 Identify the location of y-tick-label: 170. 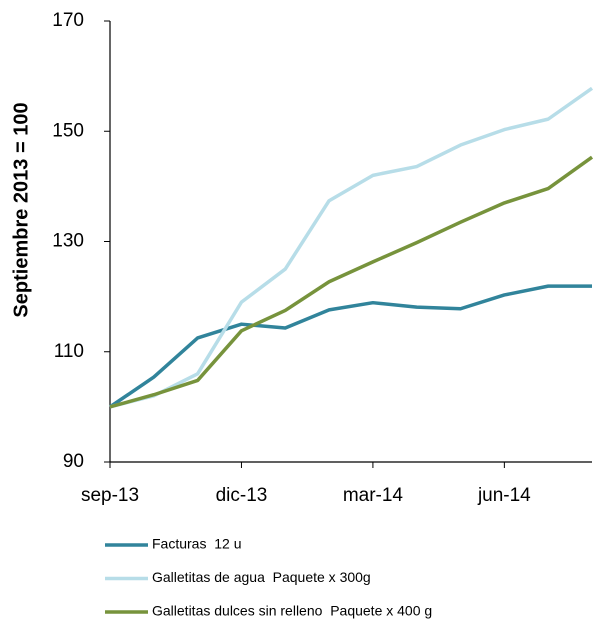
(68, 20).